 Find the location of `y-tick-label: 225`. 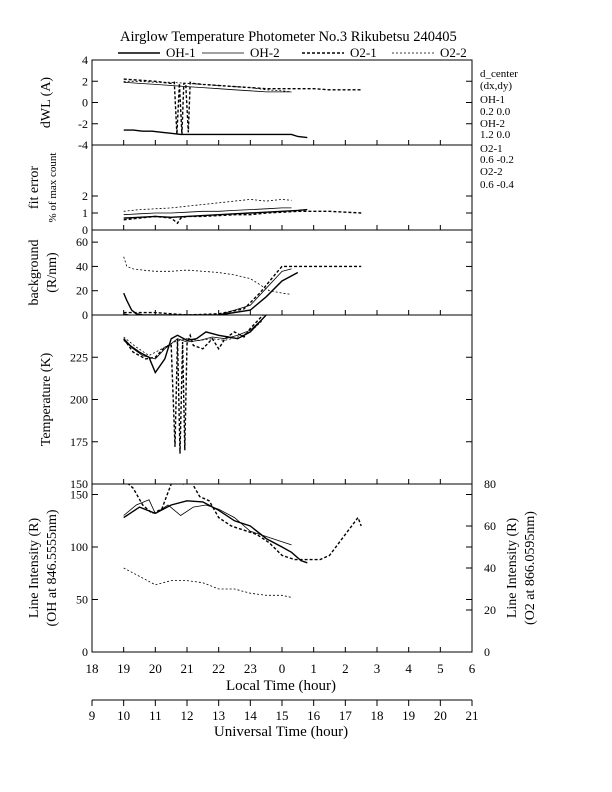

y-tick-label: 225 is located at coordinates (79, 357).